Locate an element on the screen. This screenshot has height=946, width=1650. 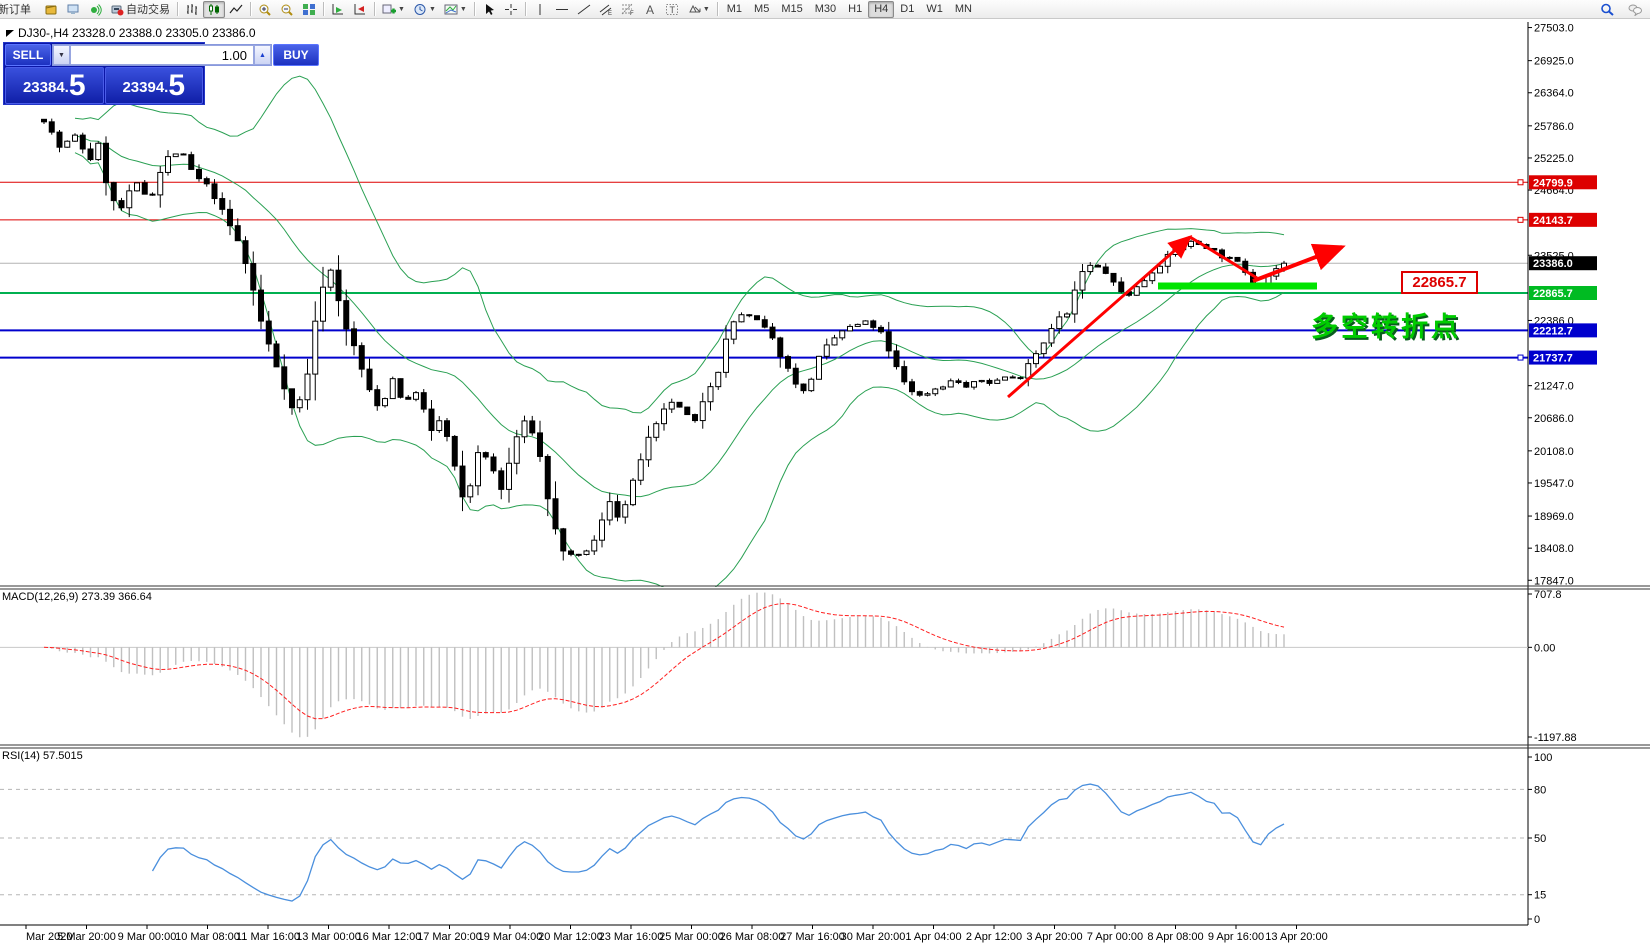
price-tag-22212.7: 22212.7 is located at coordinates (1563, 330).